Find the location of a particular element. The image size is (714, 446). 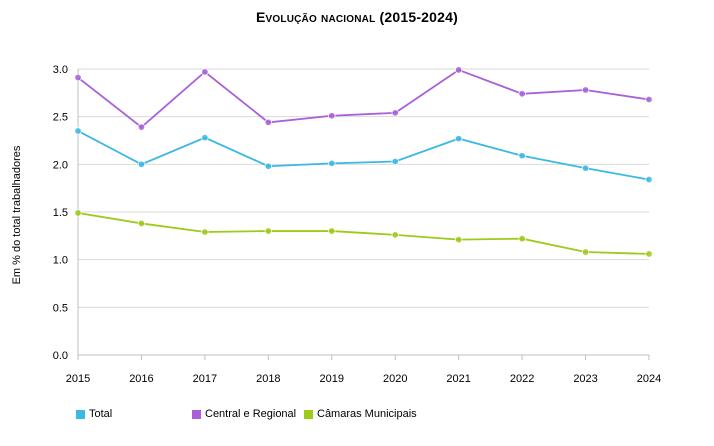

x-tick-label: 2018 is located at coordinates (268, 379).